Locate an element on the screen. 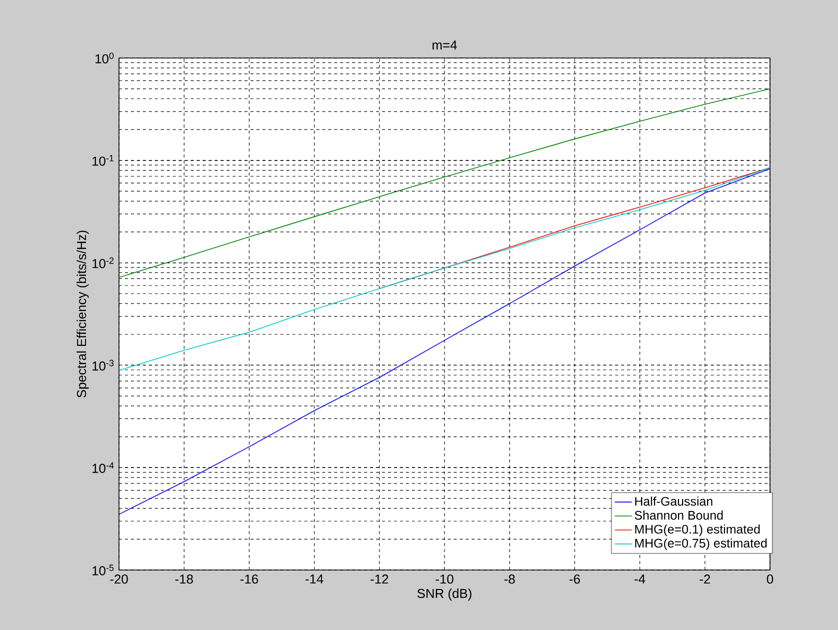 The height and width of the screenshot is (630, 838). x-tick-label: -10 is located at coordinates (445, 579).